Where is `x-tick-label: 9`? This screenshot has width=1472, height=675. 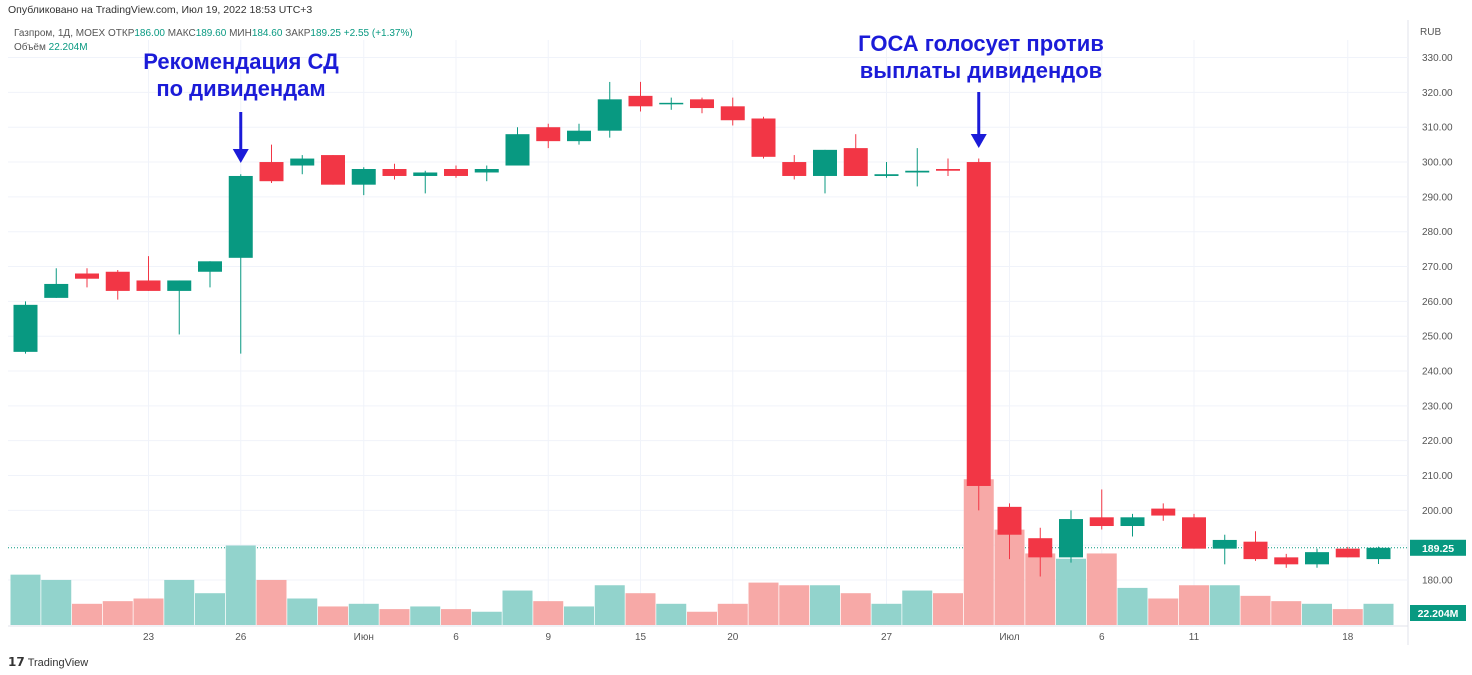 x-tick-label: 9 is located at coordinates (548, 637).